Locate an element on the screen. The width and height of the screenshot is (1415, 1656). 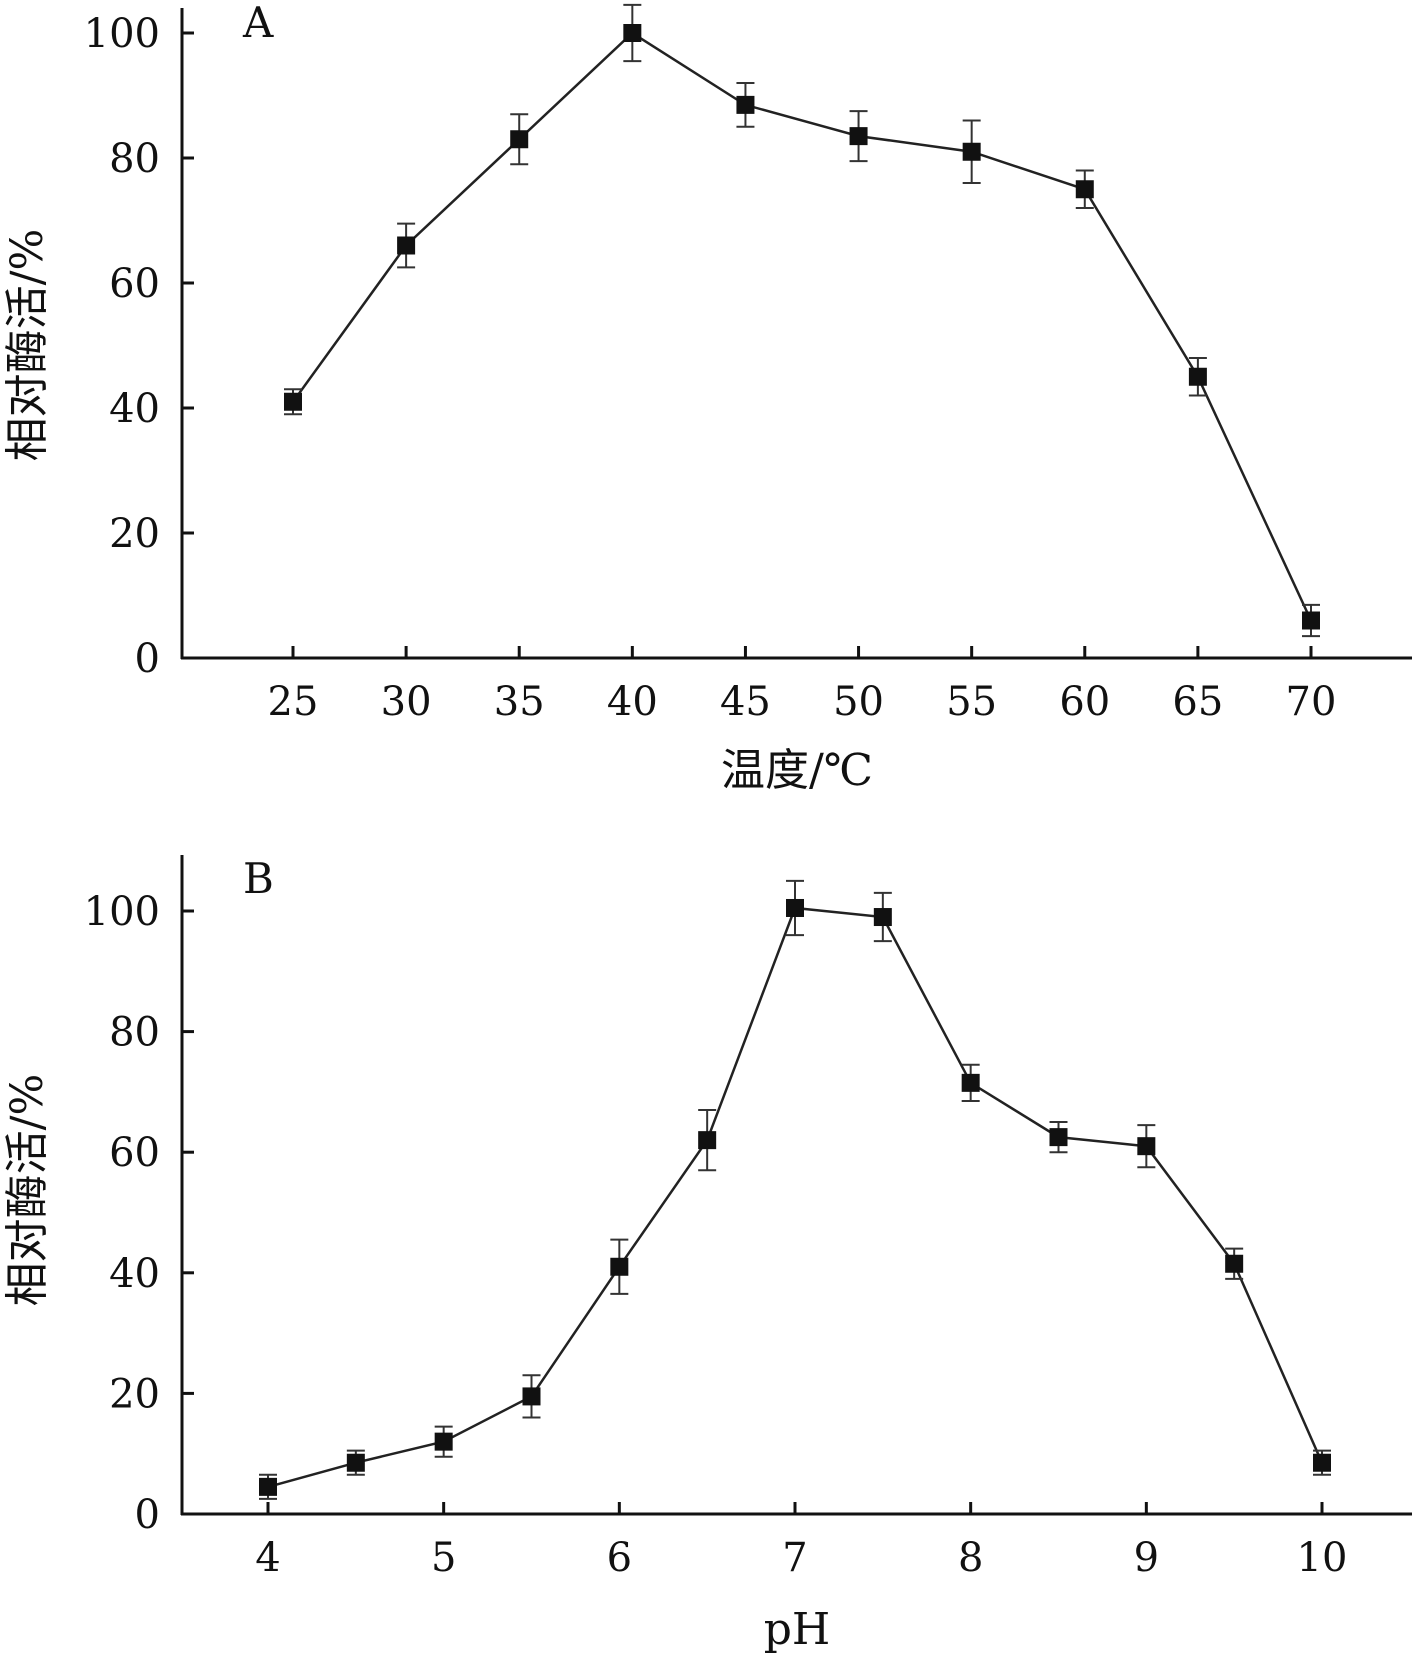
x-tick-label: 35 is located at coordinates (519, 702).